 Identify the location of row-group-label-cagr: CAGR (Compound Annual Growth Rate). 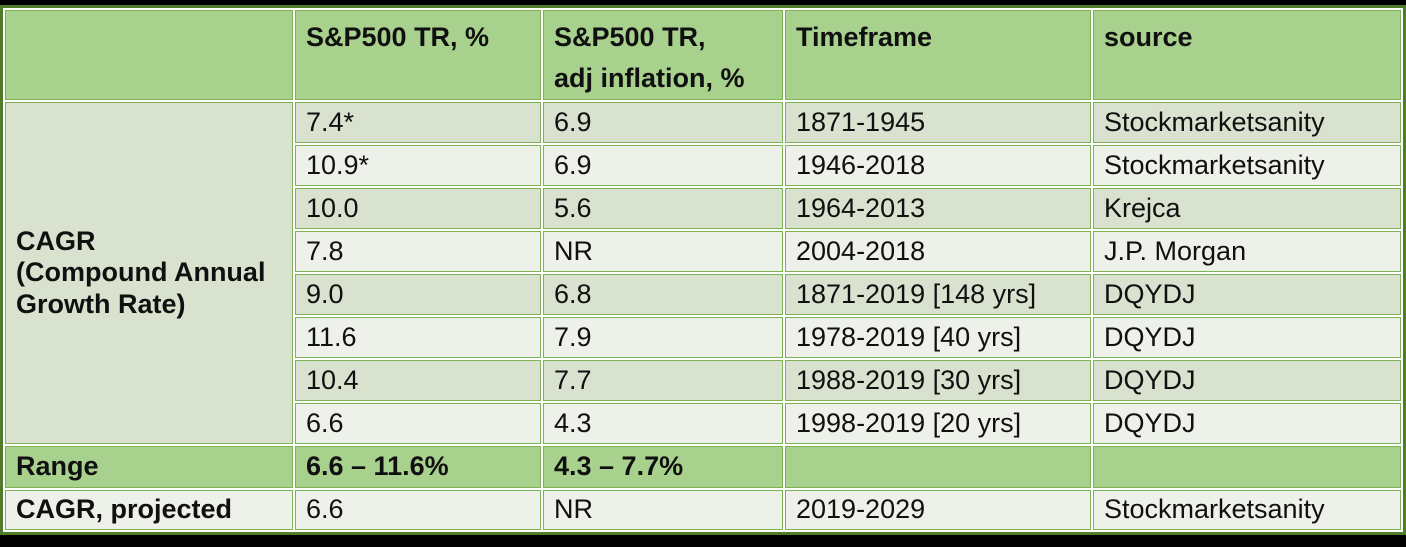
(149, 273).